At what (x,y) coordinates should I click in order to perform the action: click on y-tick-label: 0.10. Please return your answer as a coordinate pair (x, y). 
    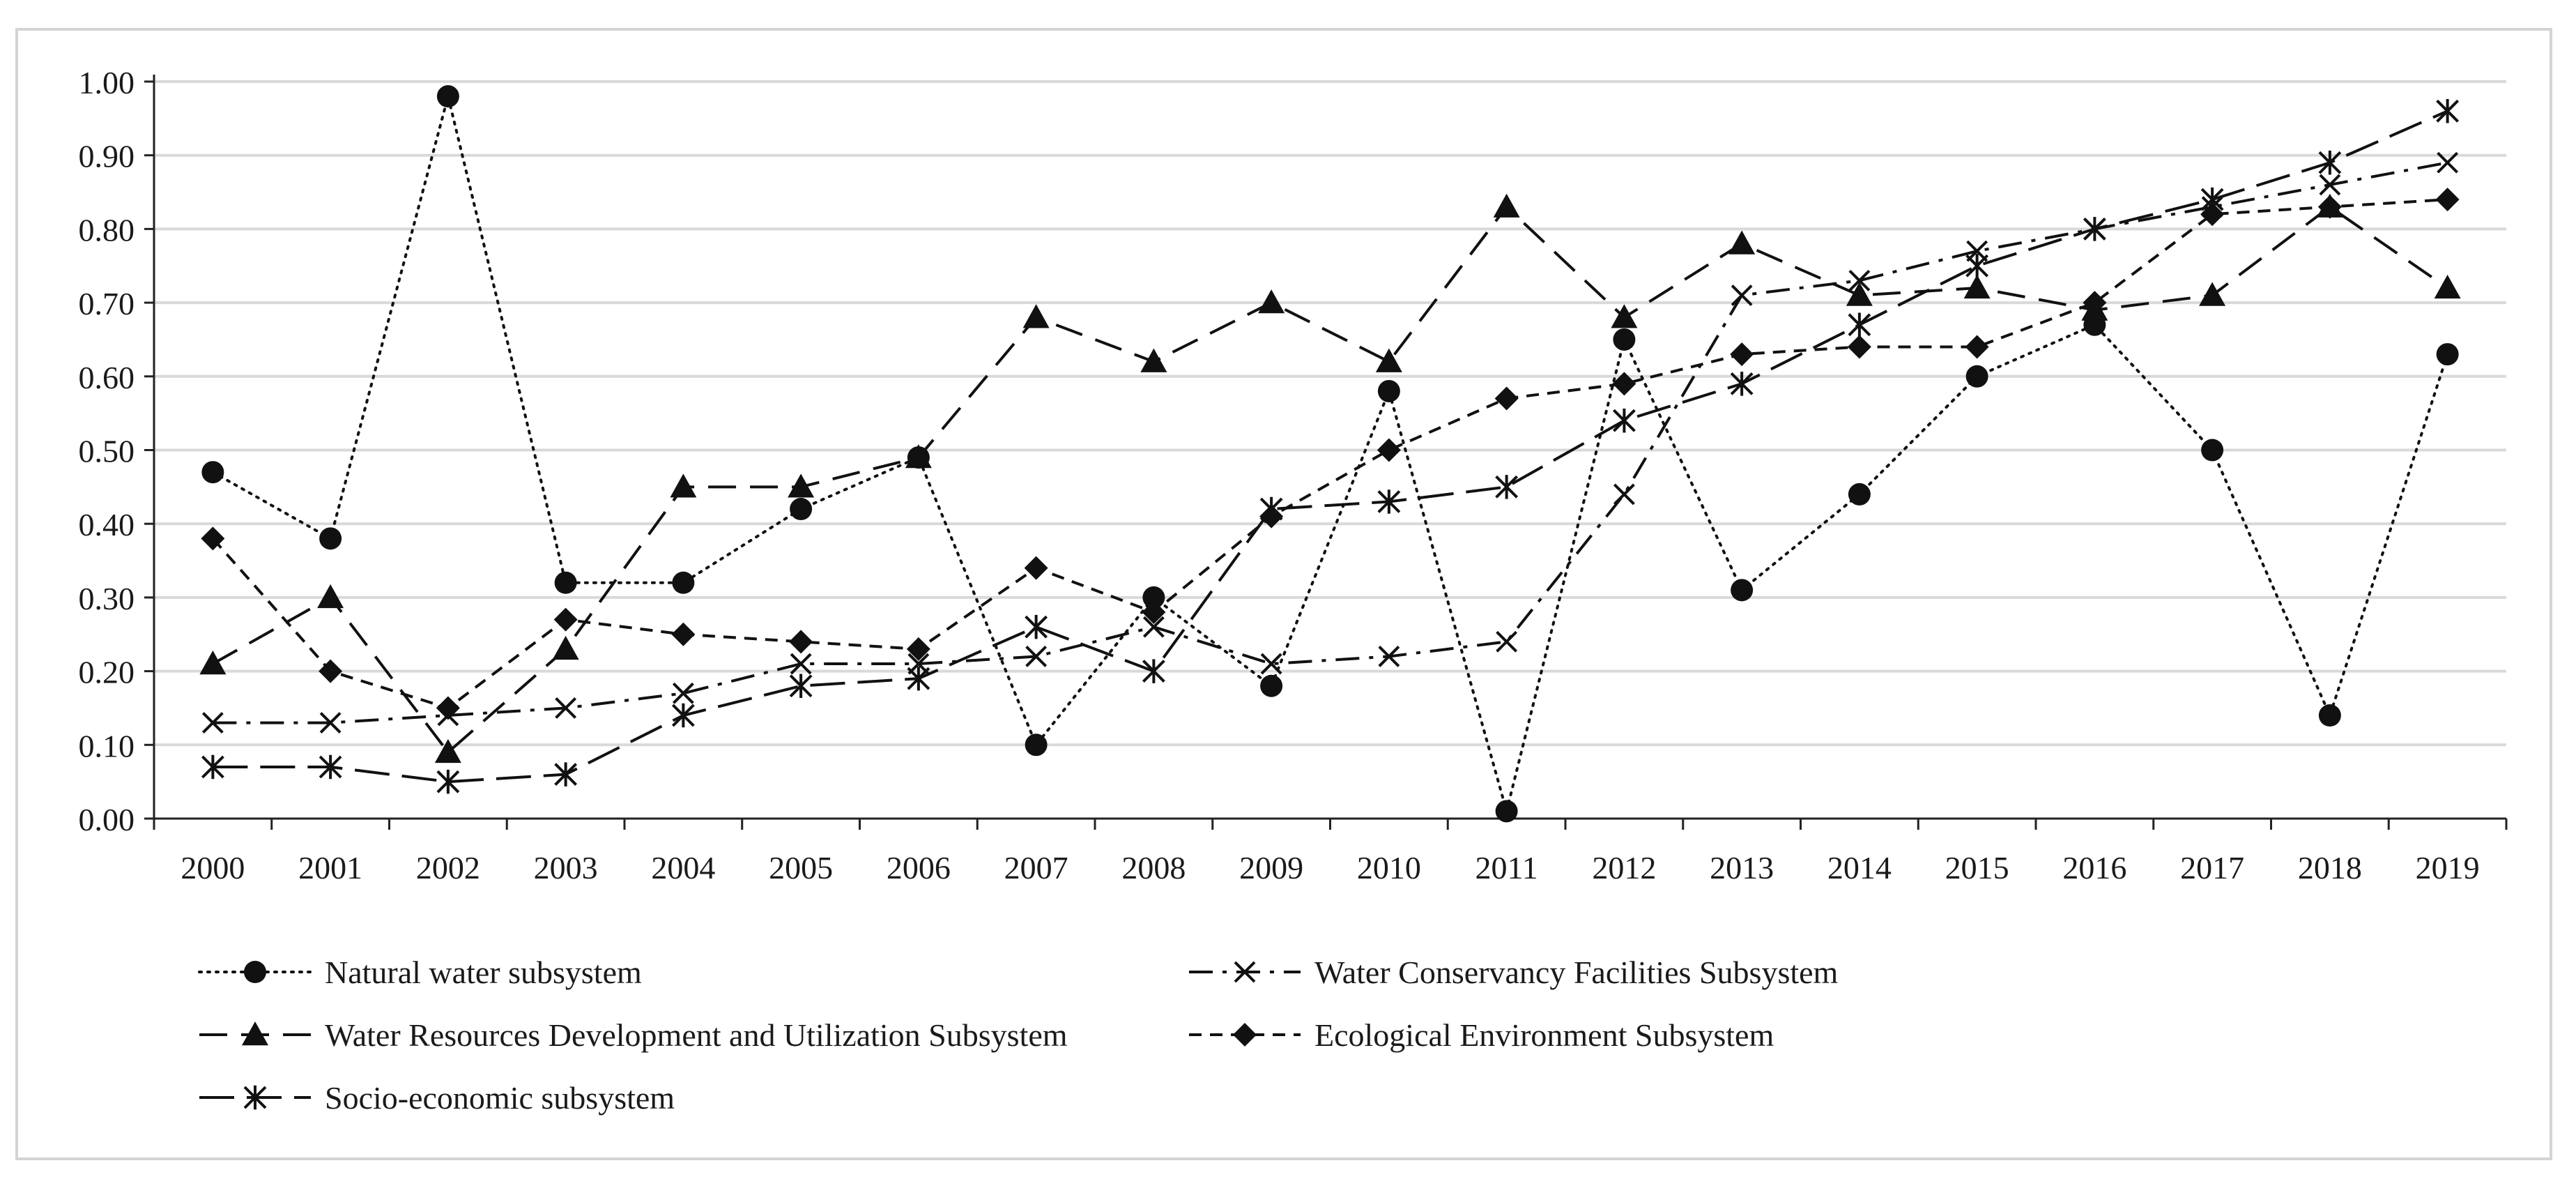
    Looking at the image, I should click on (107, 745).